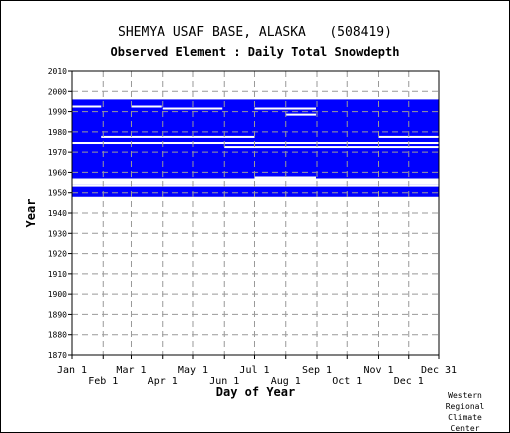  What do you see at coordinates (465, 395) in the screenshot?
I see `credit-line: Western` at bounding box center [465, 395].